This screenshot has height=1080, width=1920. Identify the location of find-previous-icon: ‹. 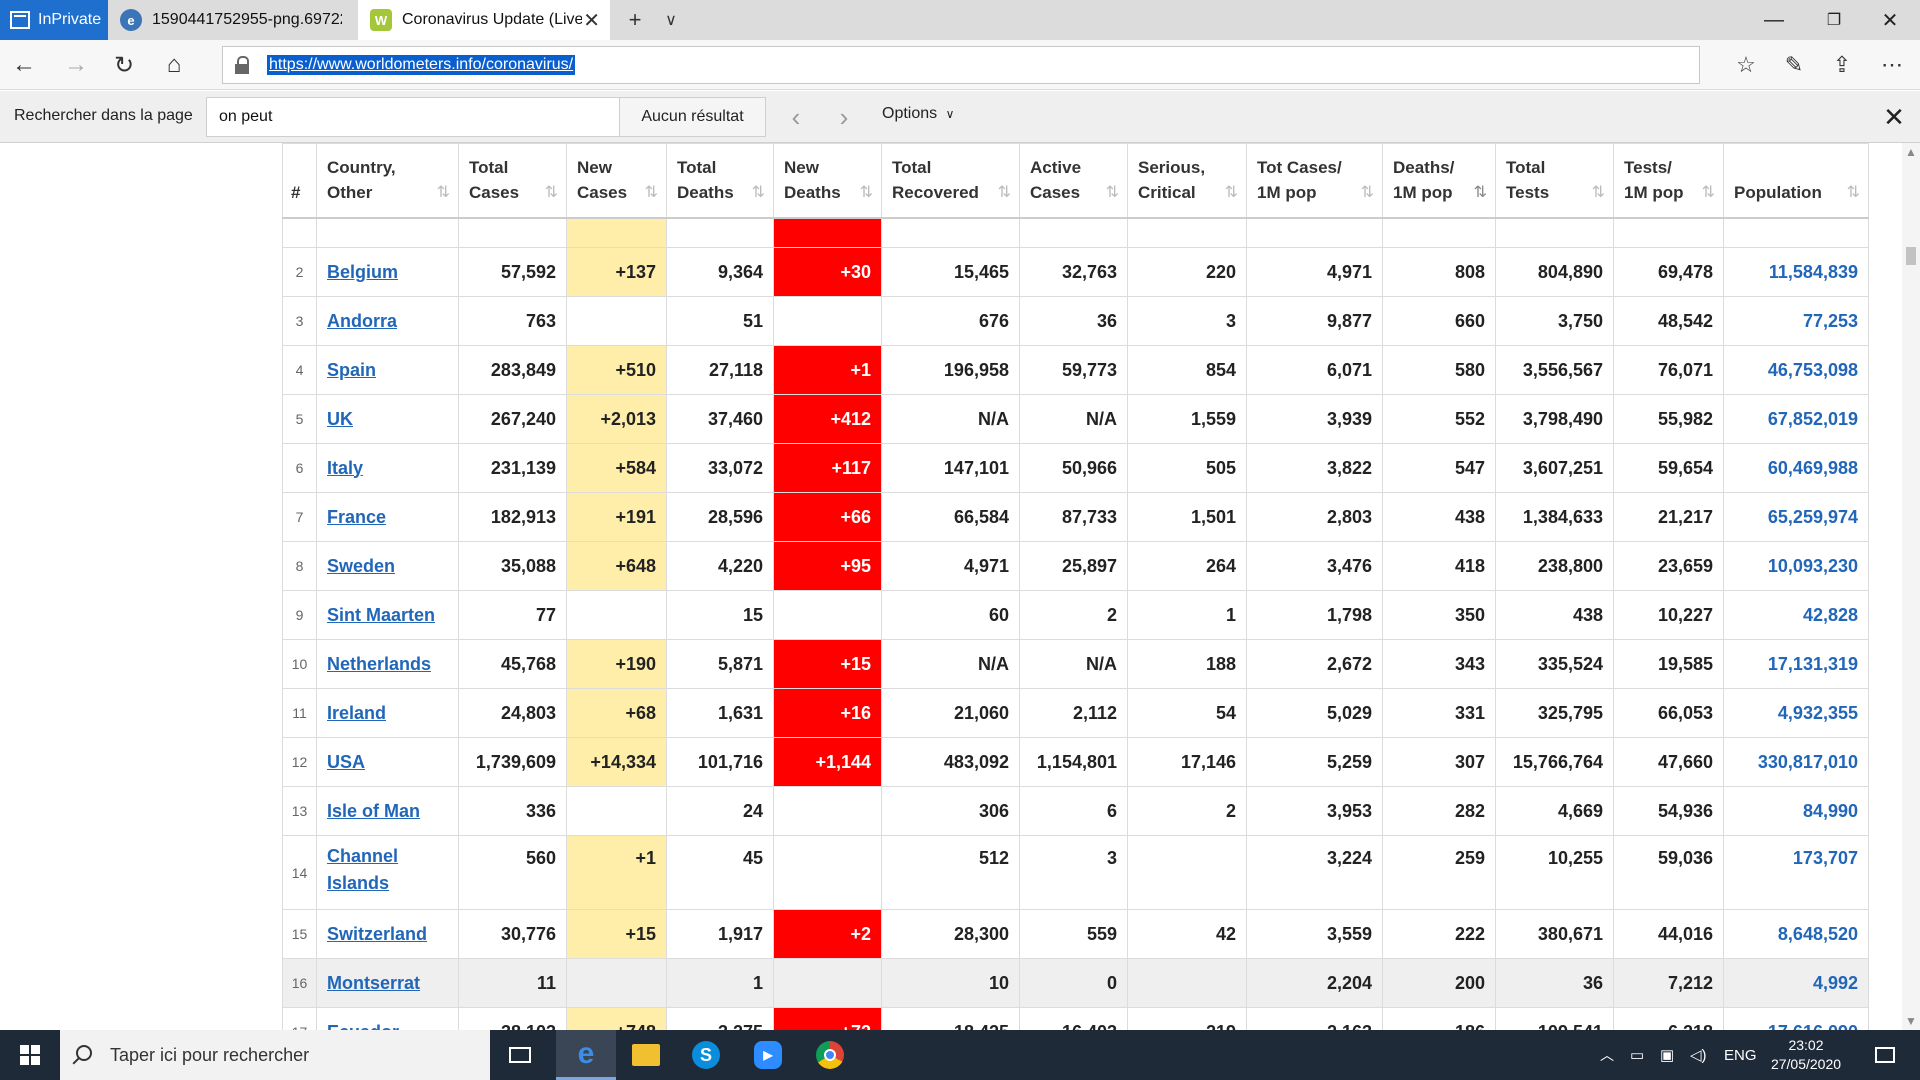
(796, 116).